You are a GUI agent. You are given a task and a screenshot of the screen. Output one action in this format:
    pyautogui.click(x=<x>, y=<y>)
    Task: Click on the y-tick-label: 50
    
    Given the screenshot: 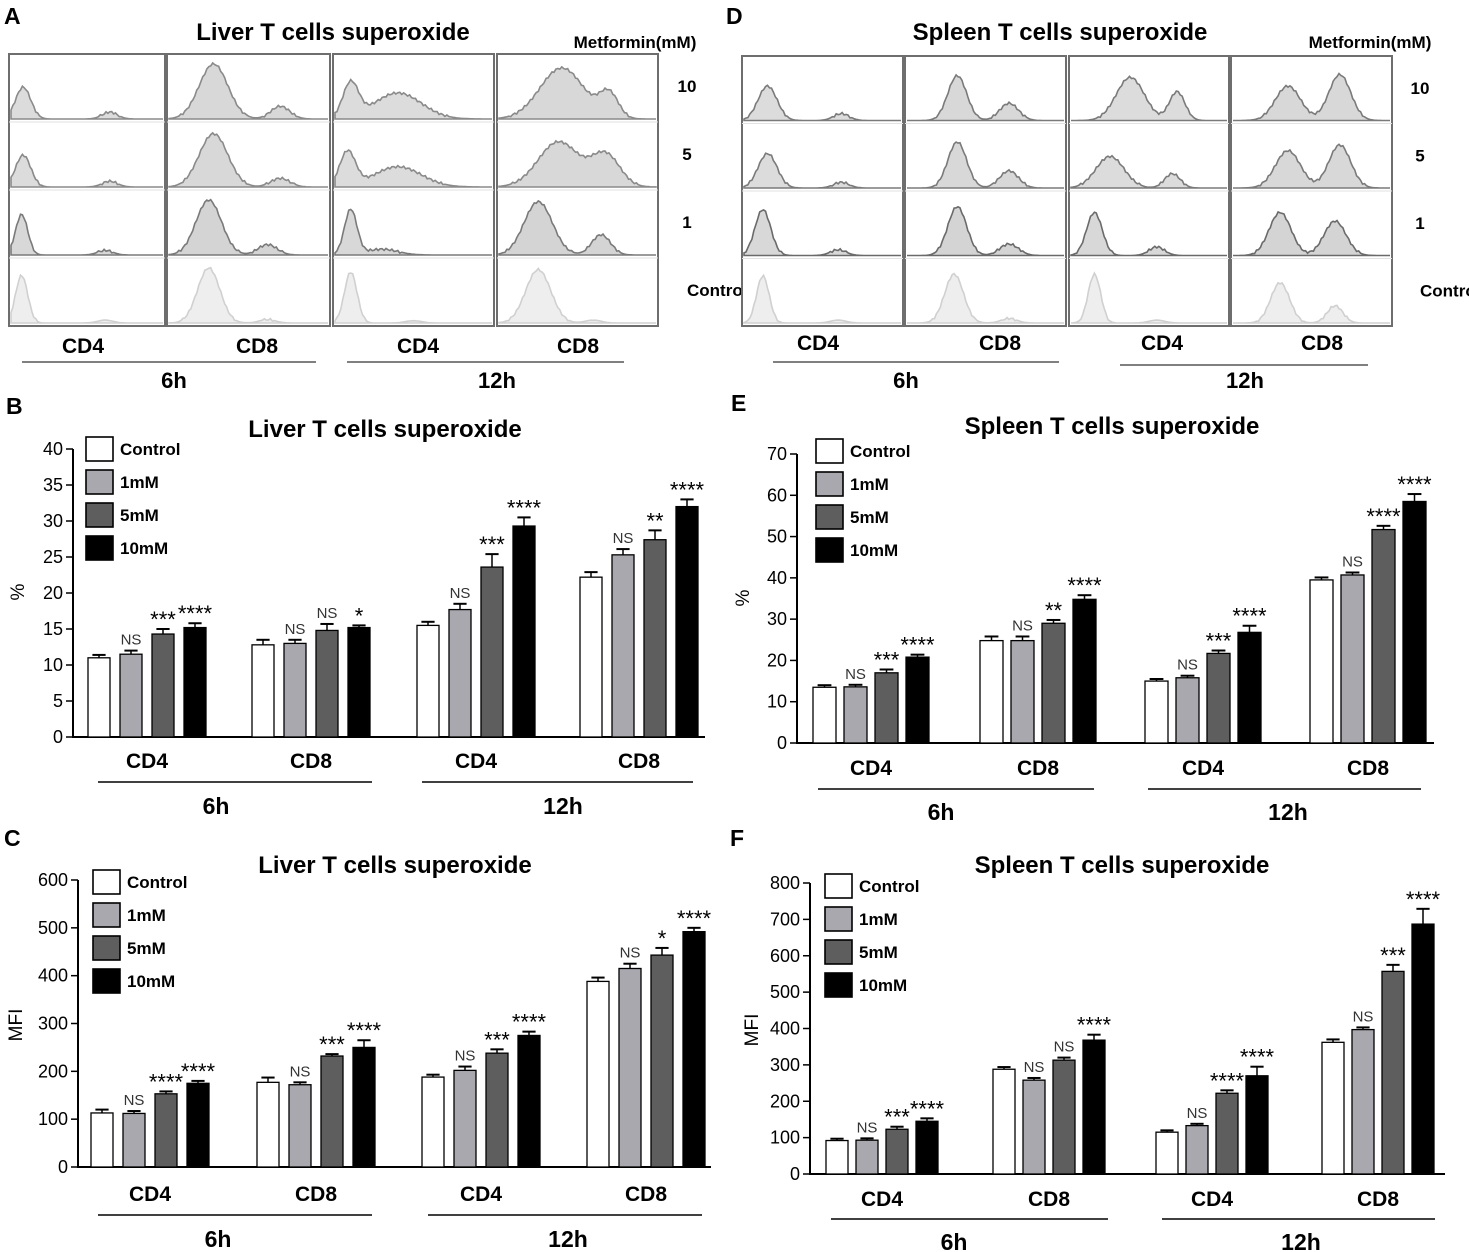 What is the action you would take?
    pyautogui.click(x=777, y=537)
    